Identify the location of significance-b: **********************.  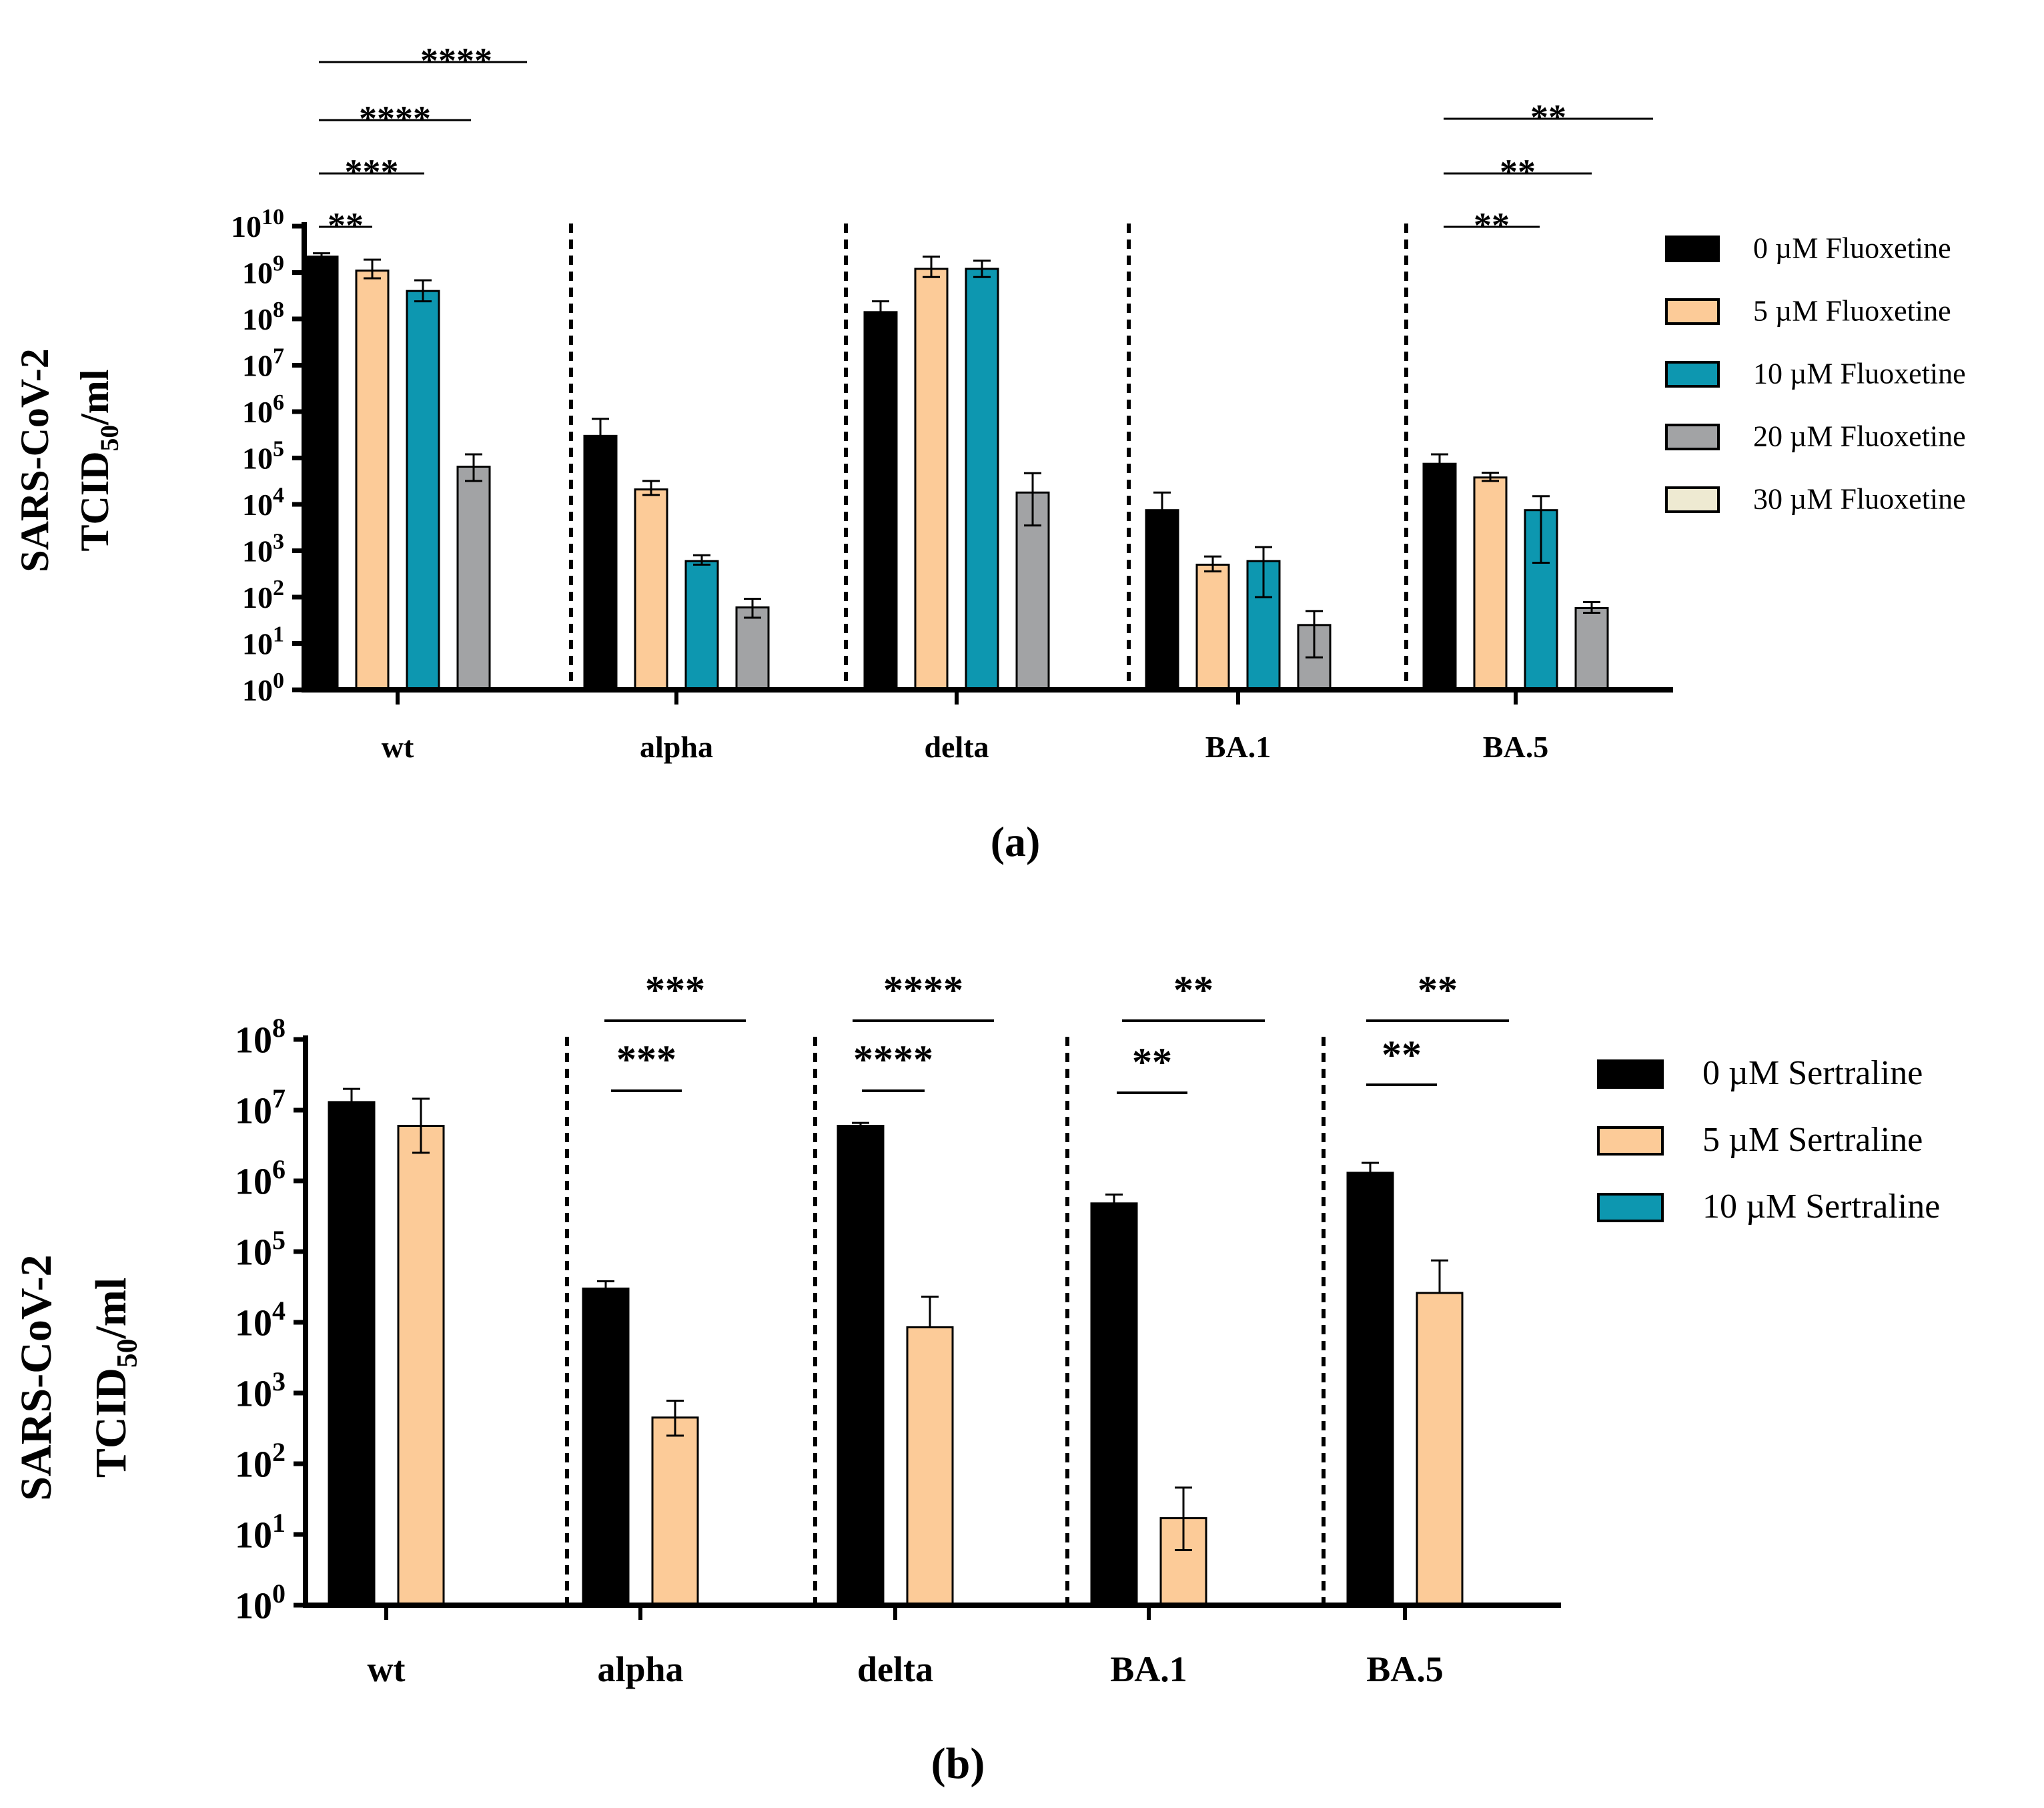
(1056, 1031).